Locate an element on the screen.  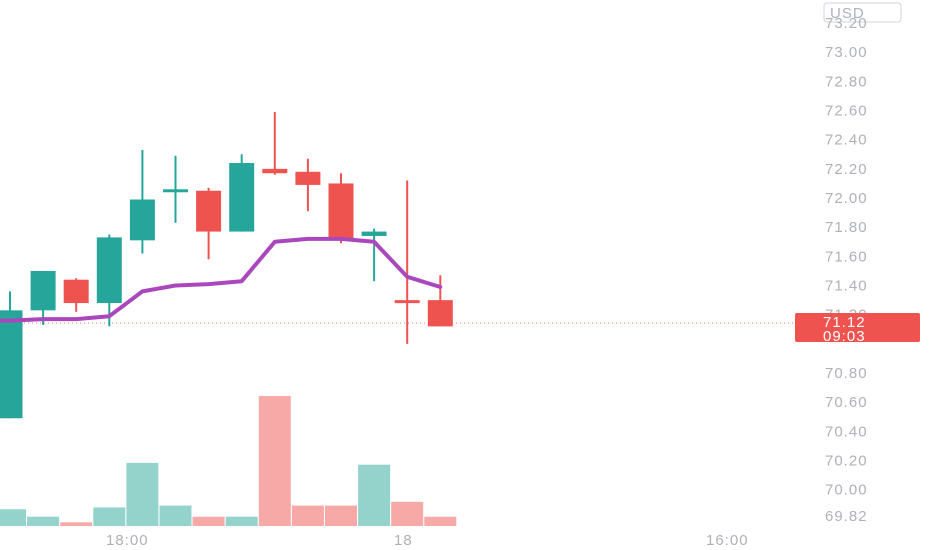
price-tick-label: 70.60 is located at coordinates (846, 402).